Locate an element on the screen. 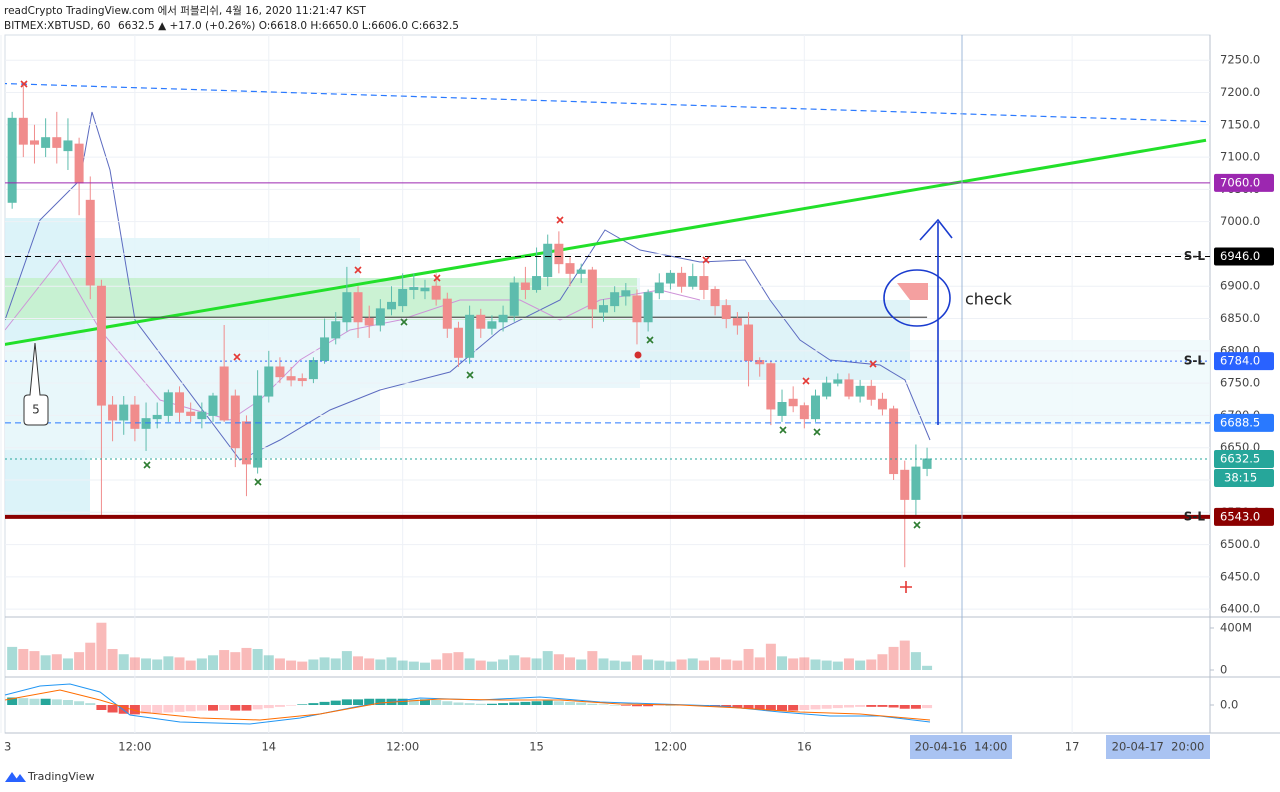 Image resolution: width=1280 pixels, height=792 pixels. y-tick-label: 6850.0 is located at coordinates (1240, 318).